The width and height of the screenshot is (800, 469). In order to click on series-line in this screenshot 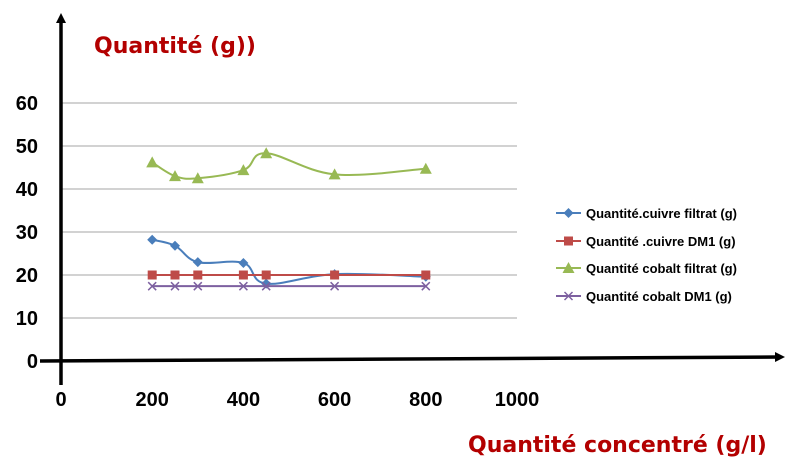, I will do `click(288, 166)`.